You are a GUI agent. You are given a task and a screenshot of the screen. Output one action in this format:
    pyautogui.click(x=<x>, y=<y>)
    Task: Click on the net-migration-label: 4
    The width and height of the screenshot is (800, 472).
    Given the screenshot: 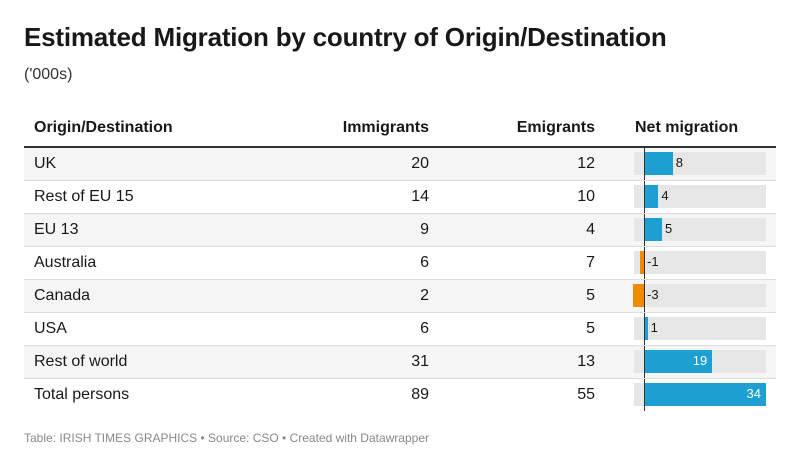 What is the action you would take?
    pyautogui.click(x=665, y=195)
    